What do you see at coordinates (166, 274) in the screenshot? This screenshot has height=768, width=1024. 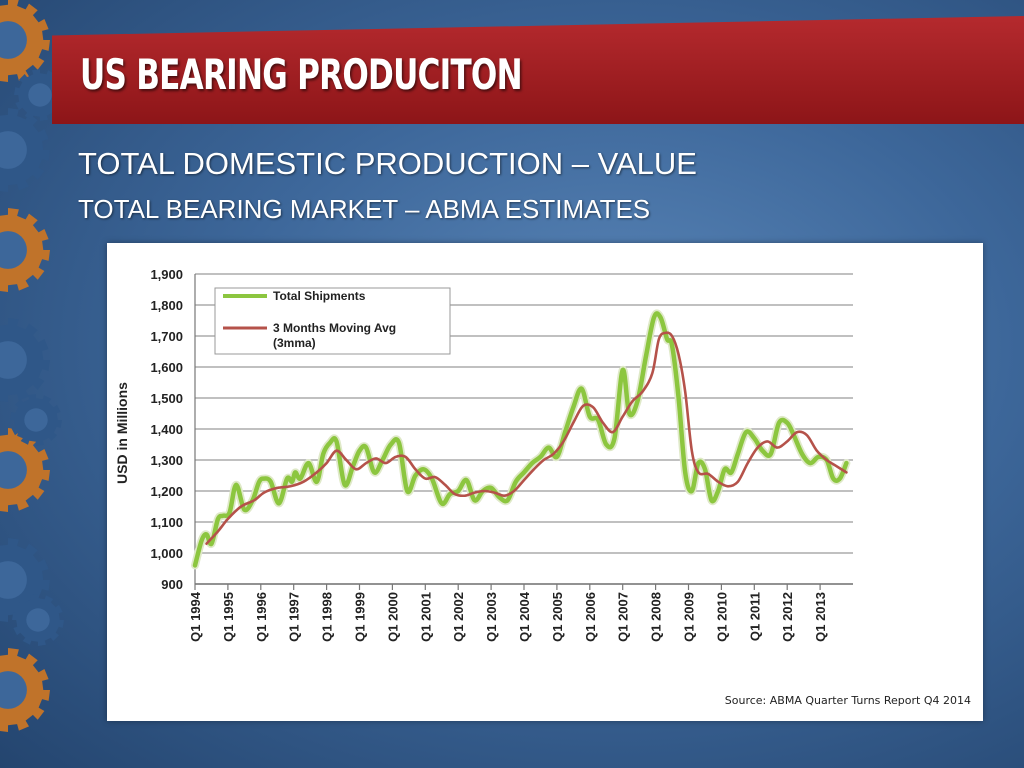 I see `y-tick-label: 1,900` at bounding box center [166, 274].